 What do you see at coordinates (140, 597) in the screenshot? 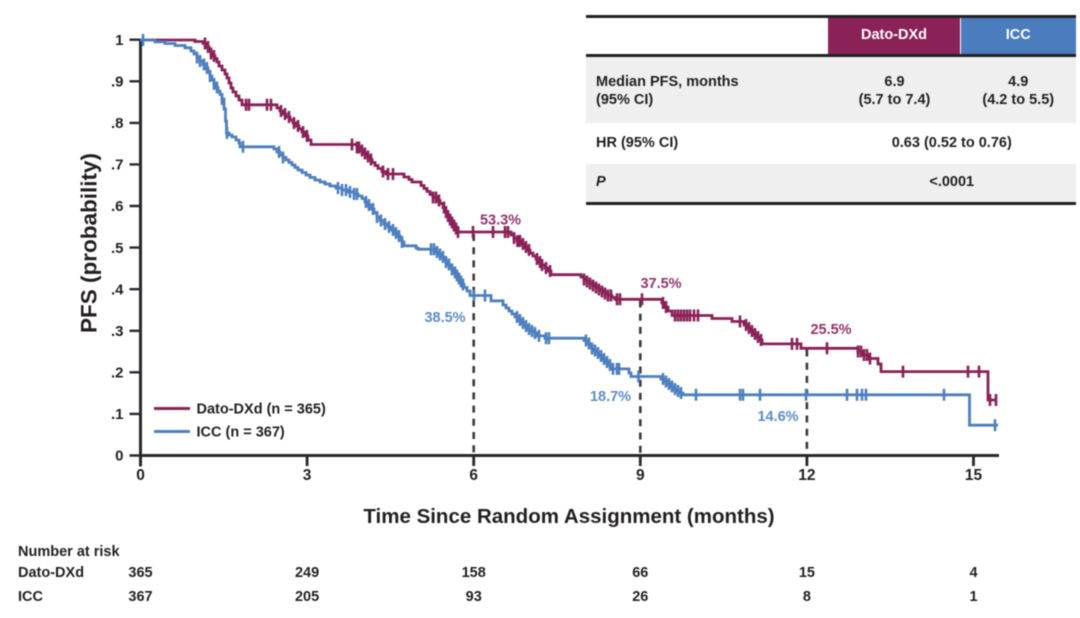
I see `svg-text: 367` at bounding box center [140, 597].